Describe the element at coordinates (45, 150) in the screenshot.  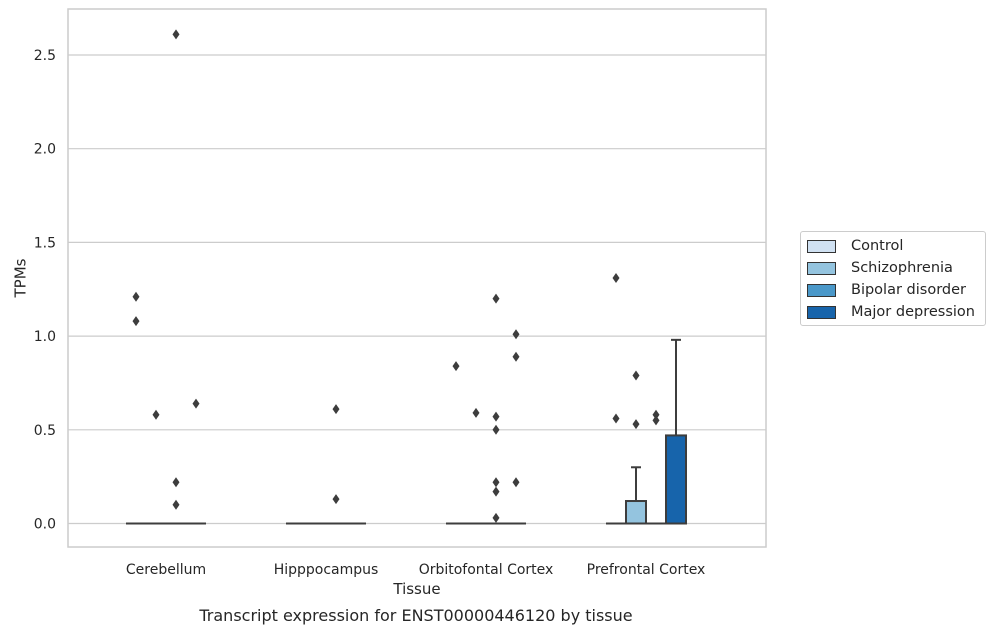
I see `y-tick-label: 2.0` at that location.